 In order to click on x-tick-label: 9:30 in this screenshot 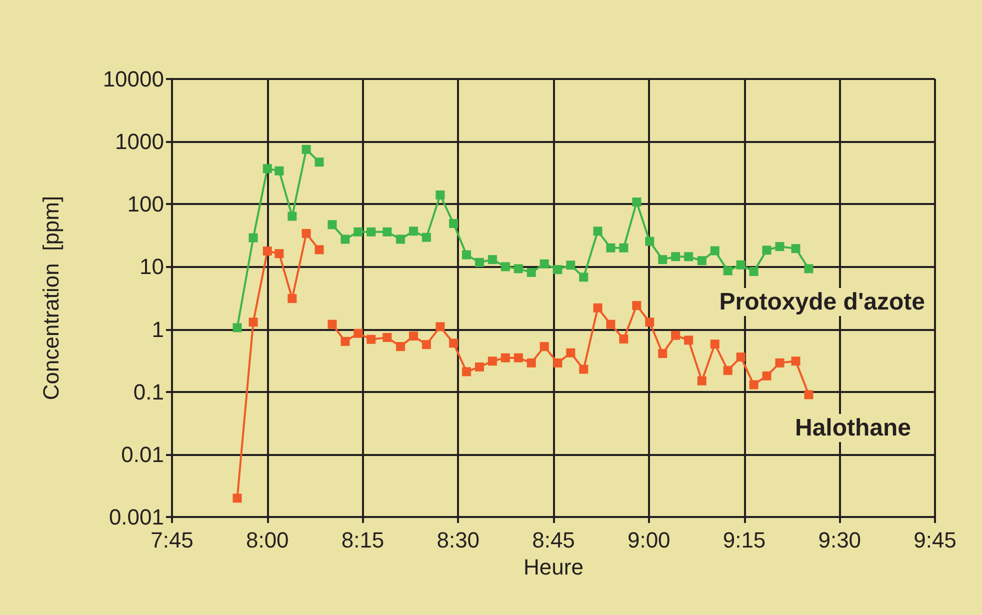, I will do `click(840, 540)`.